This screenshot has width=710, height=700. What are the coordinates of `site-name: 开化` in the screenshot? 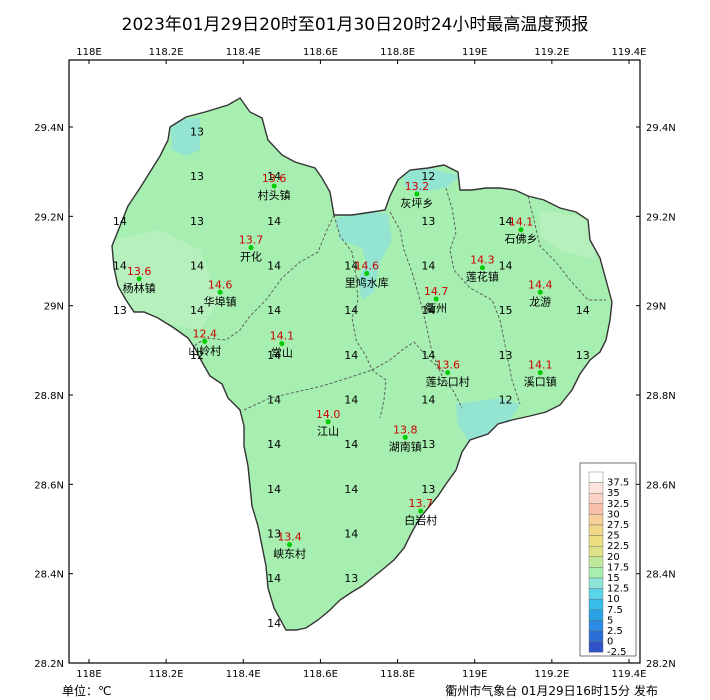 It's located at (251, 257).